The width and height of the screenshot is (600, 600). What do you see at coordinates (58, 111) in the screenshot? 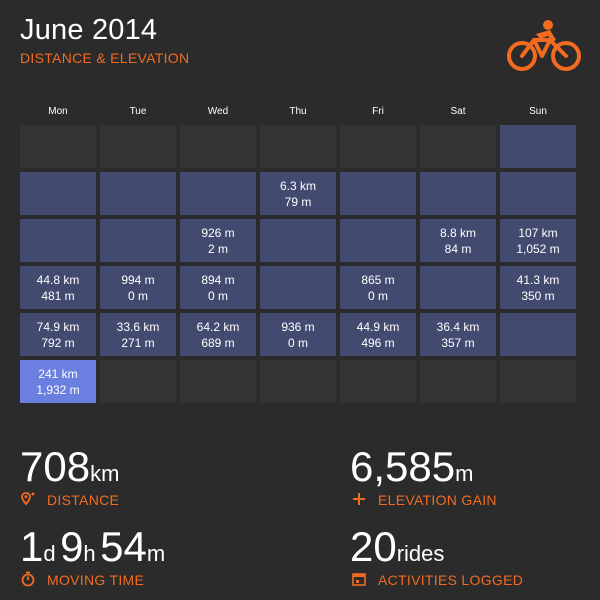
I see `weekday-label: Mon` at bounding box center [58, 111].